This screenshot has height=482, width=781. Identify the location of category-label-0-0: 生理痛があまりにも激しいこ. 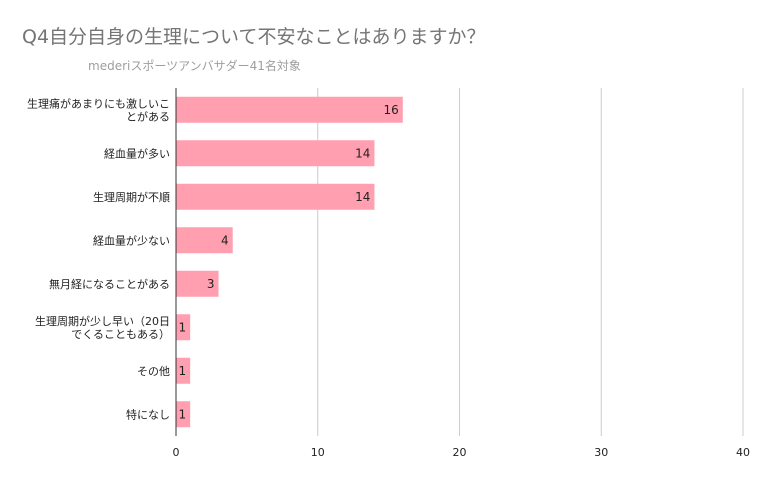
(98, 103).